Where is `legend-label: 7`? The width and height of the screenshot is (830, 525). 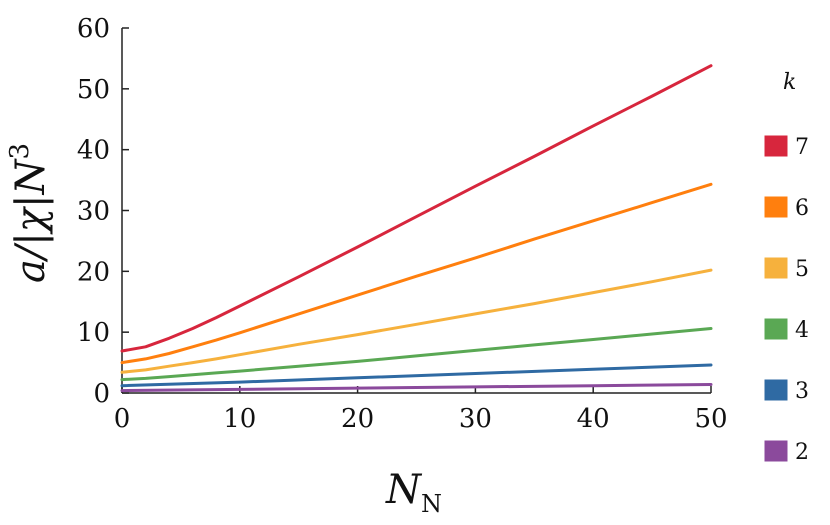 legend-label: 7 is located at coordinates (802, 147).